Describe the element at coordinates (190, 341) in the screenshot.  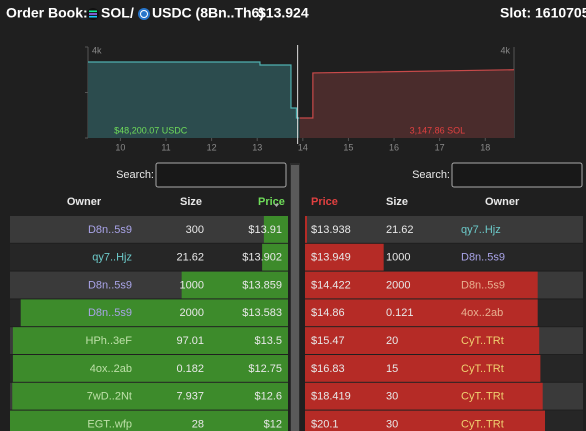
I see `size: 97.01` at that location.